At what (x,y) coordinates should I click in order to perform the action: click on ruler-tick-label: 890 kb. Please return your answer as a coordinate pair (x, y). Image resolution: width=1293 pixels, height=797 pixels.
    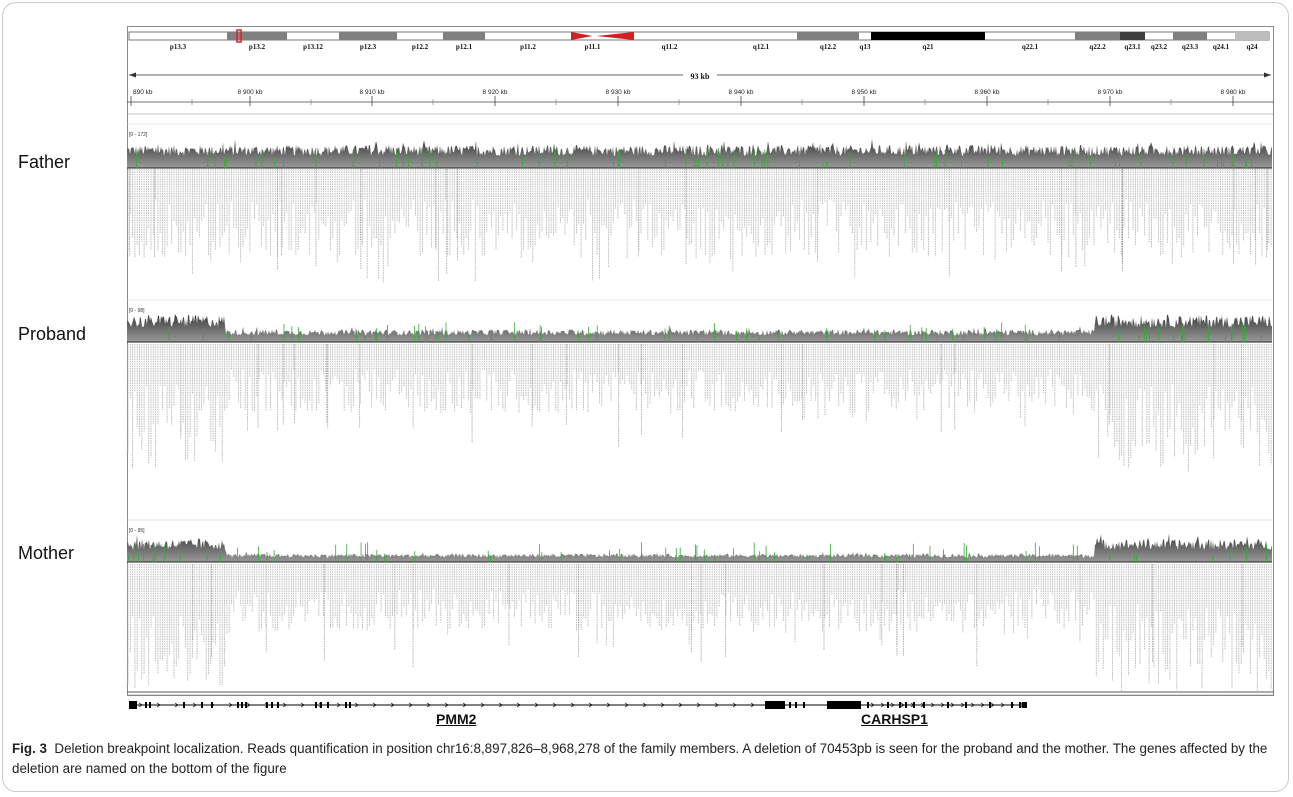
    Looking at the image, I should click on (143, 92).